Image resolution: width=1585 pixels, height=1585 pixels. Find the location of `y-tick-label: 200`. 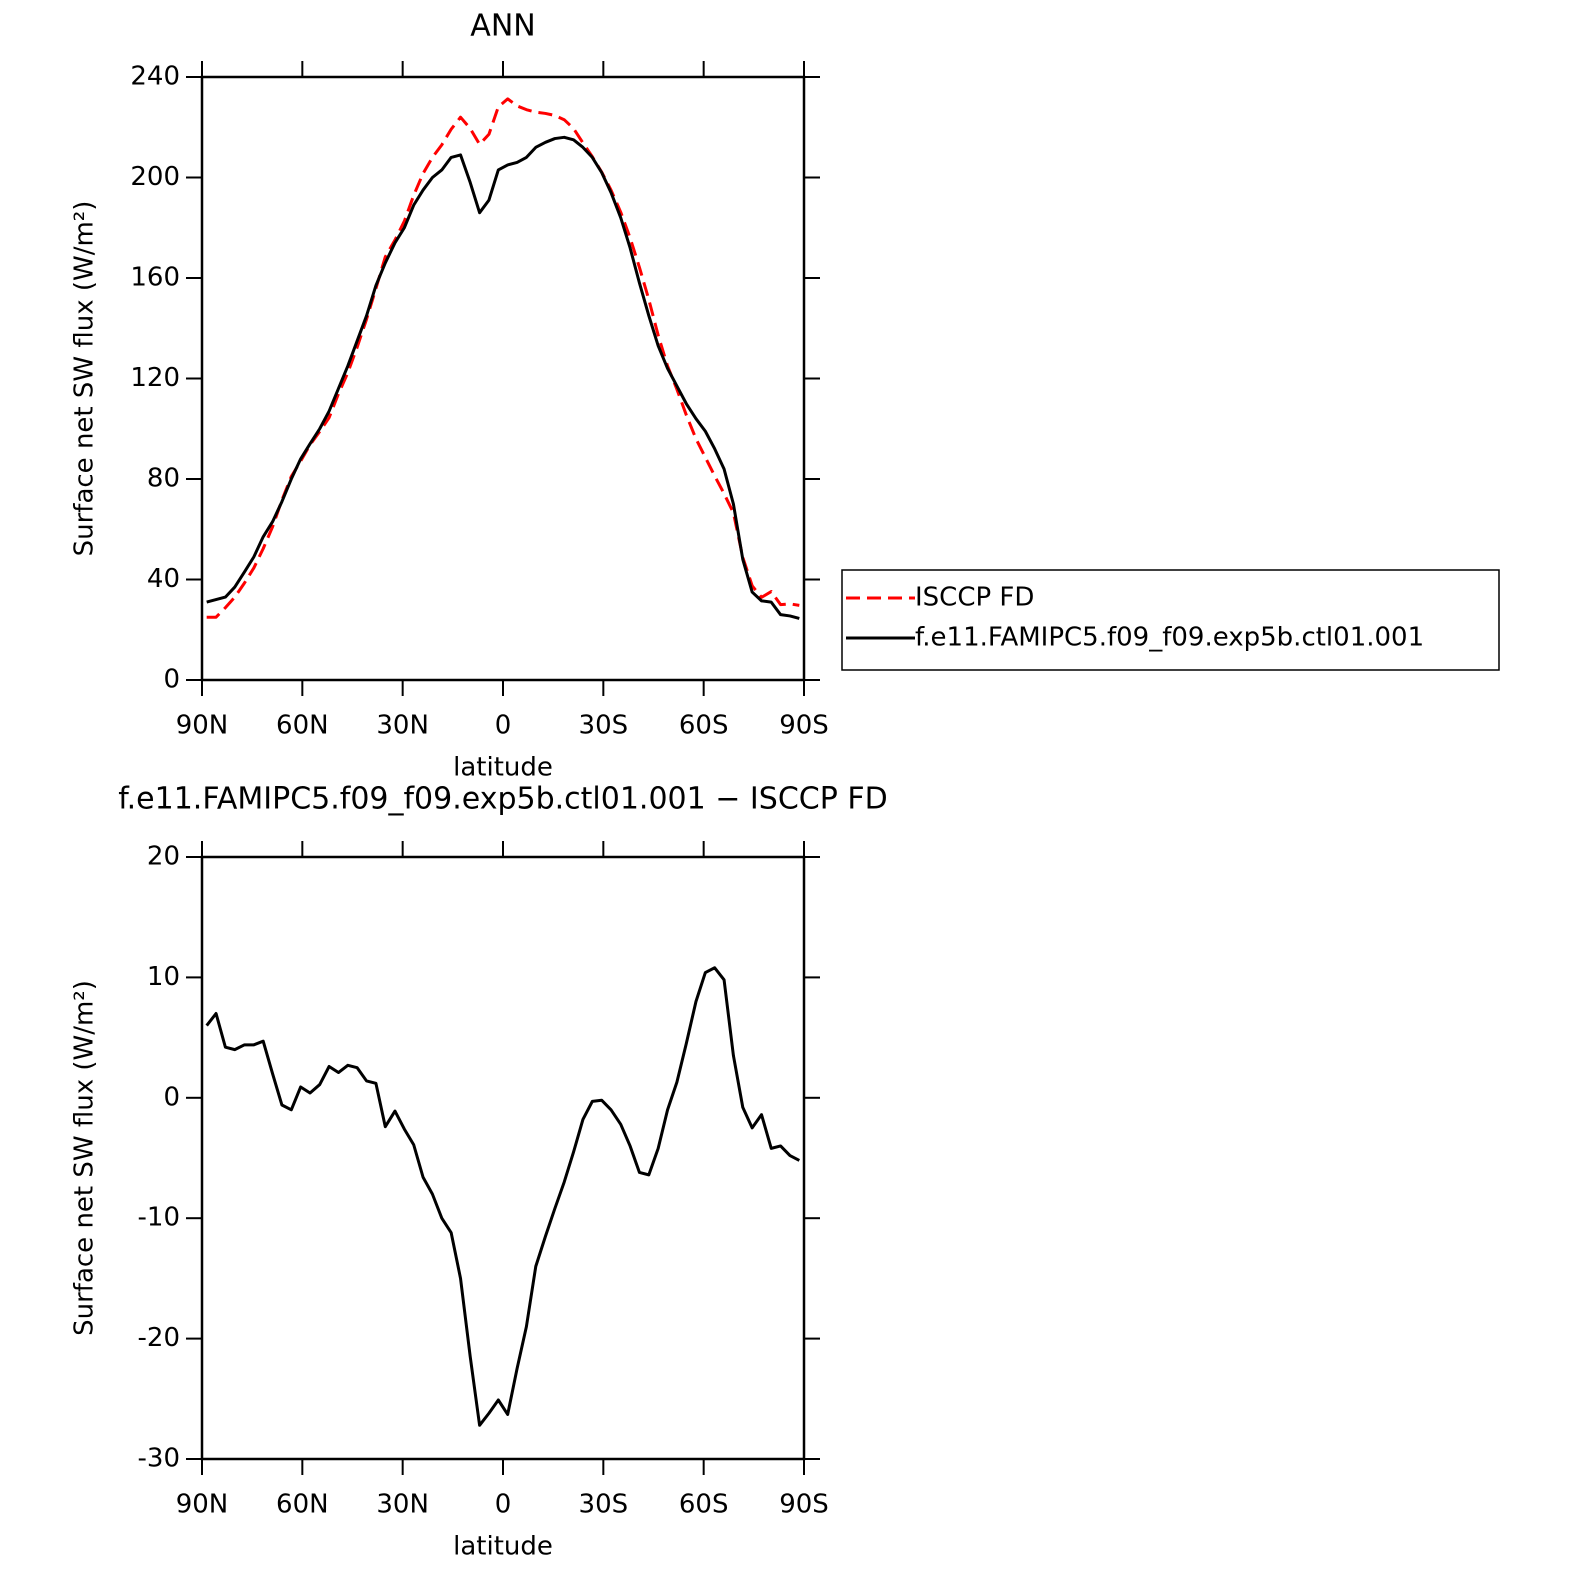

y-tick-label: 200 is located at coordinates (155, 177).